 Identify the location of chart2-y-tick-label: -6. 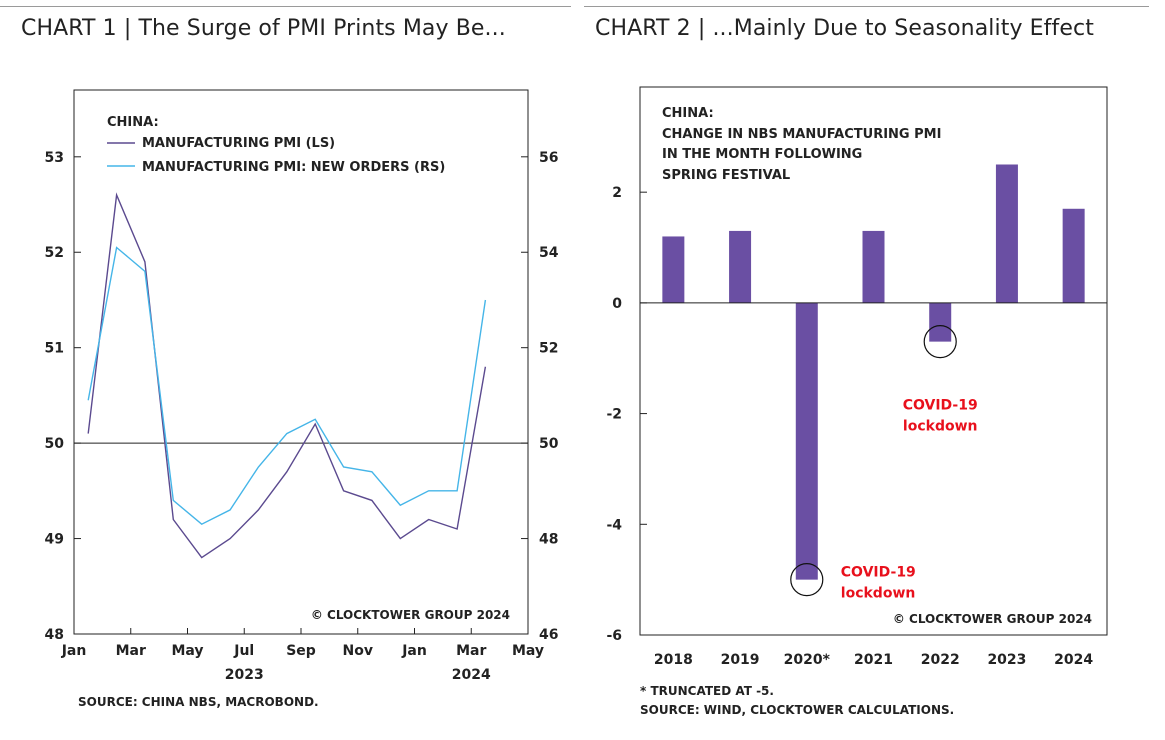
(614, 636).